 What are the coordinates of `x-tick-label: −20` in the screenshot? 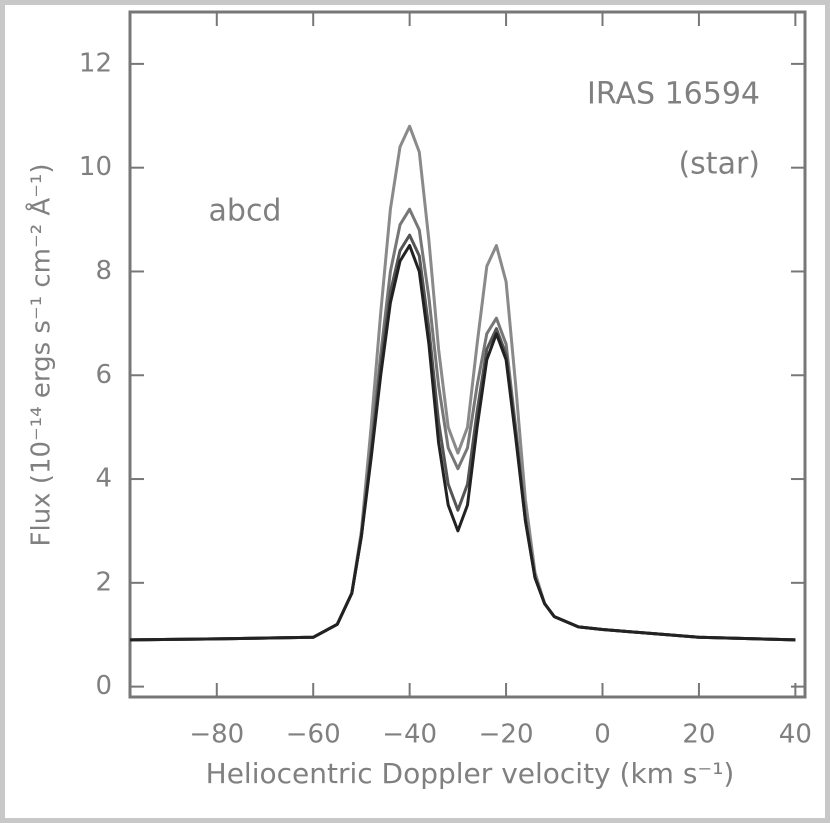 It's located at (506, 735).